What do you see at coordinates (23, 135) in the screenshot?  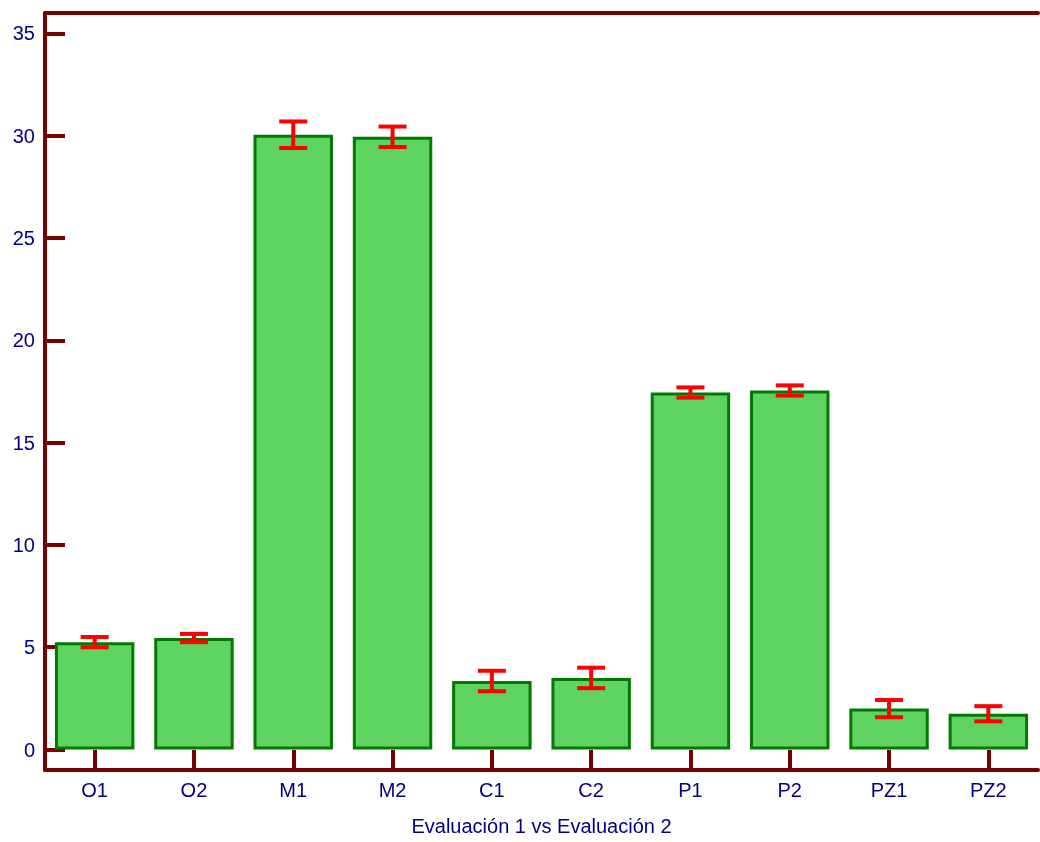 I see `y-tick-label: 30` at bounding box center [23, 135].